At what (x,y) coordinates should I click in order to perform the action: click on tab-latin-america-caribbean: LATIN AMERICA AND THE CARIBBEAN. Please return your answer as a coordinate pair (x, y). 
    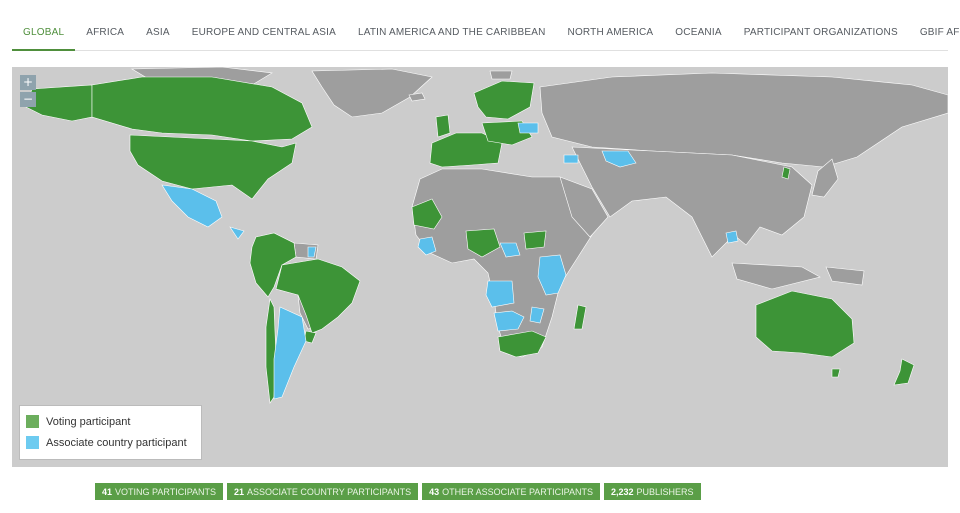
    Looking at the image, I should click on (451, 32).